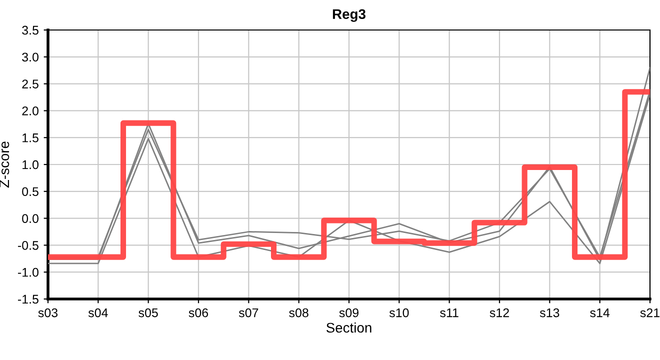 The width and height of the screenshot is (660, 360). I want to click on y-tick-label: 3.5, so click(30, 30).